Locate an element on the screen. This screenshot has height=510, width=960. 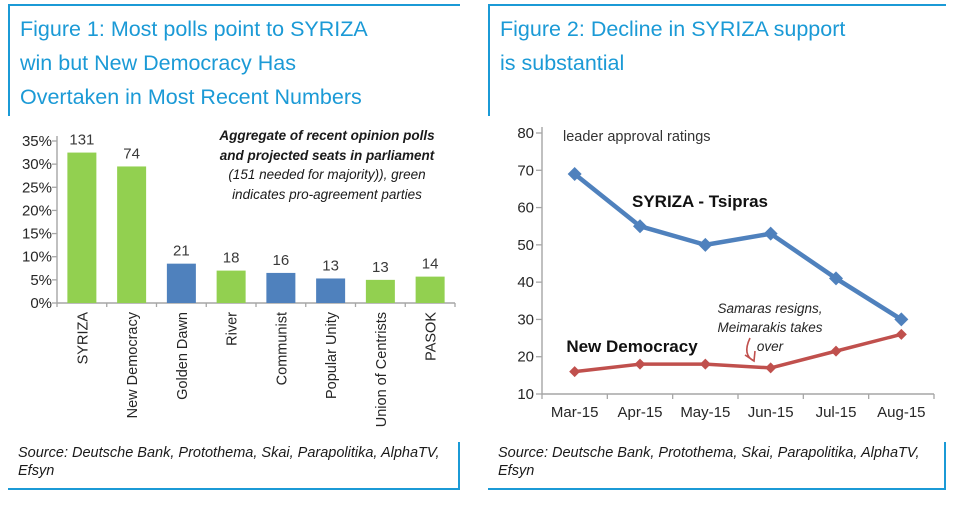
y-tick-label: 80 is located at coordinates (525, 133).